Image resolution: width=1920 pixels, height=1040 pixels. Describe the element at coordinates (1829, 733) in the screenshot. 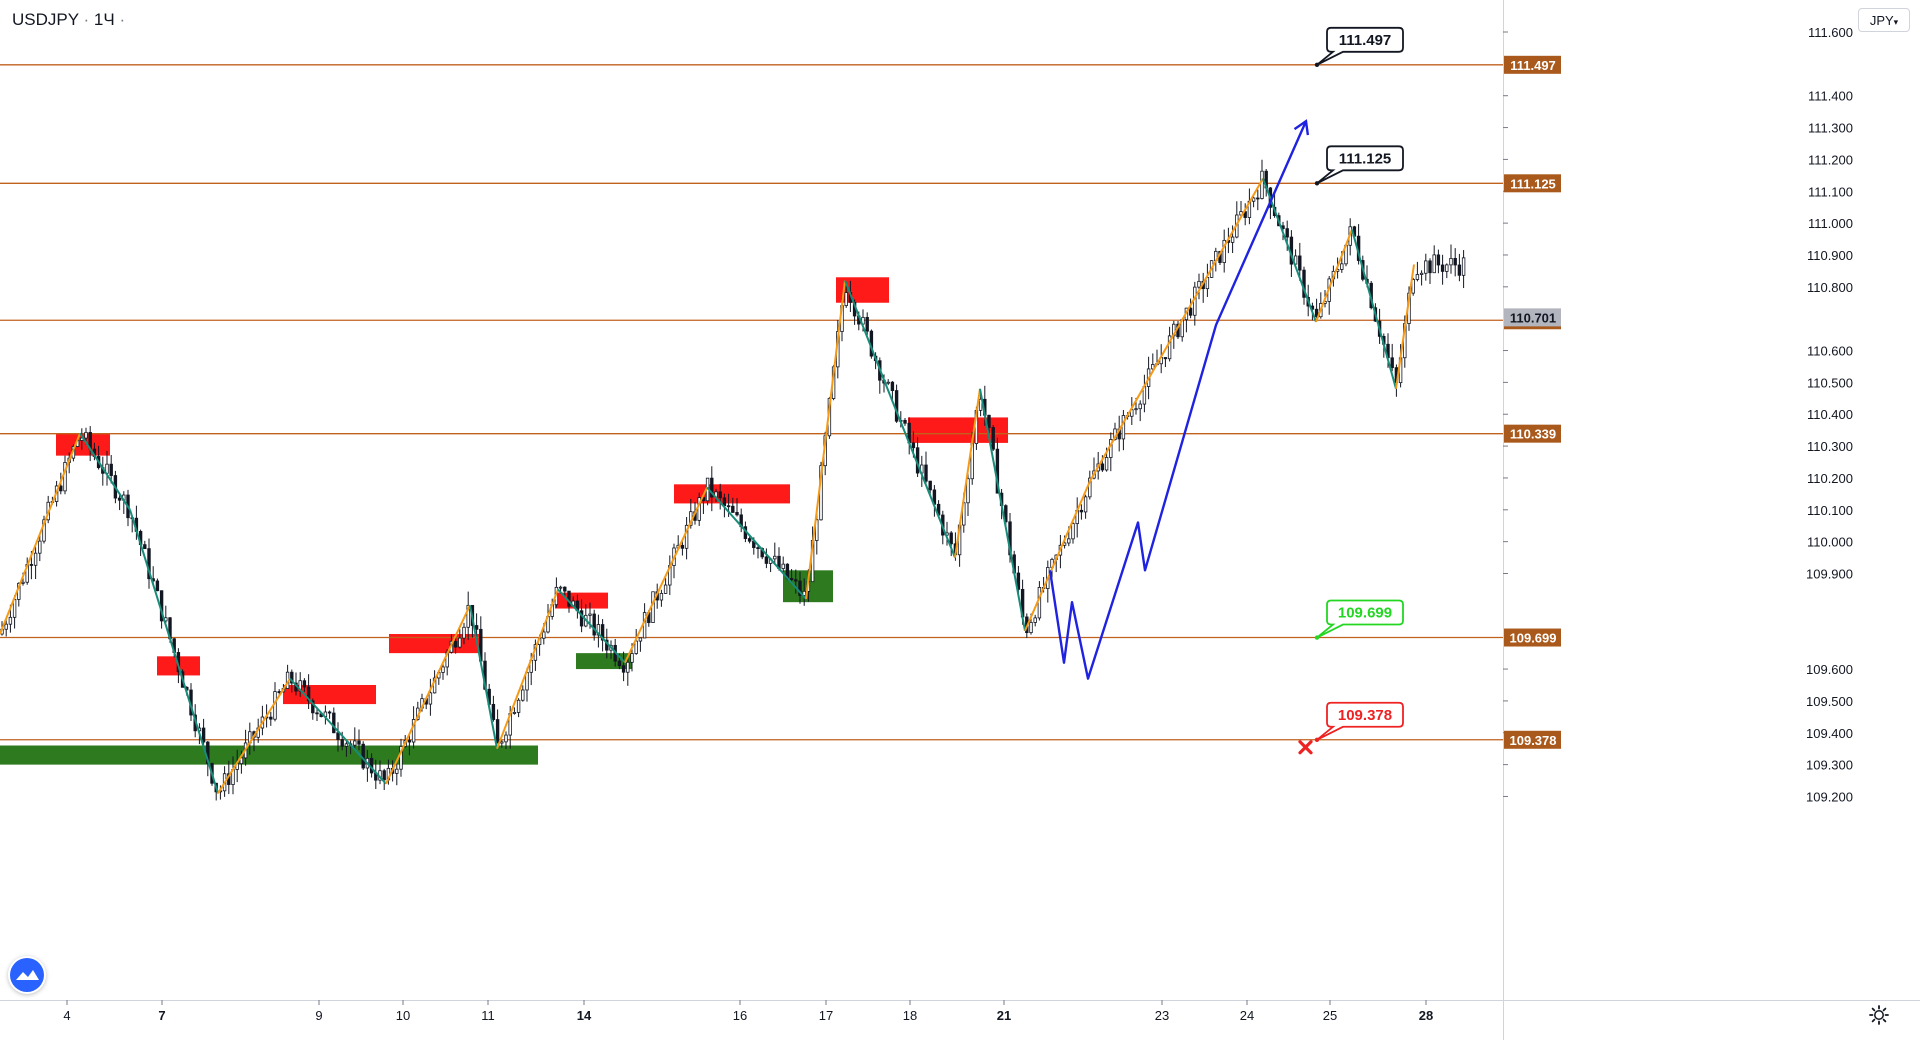

I see `price-tick-label: 109.400` at that location.